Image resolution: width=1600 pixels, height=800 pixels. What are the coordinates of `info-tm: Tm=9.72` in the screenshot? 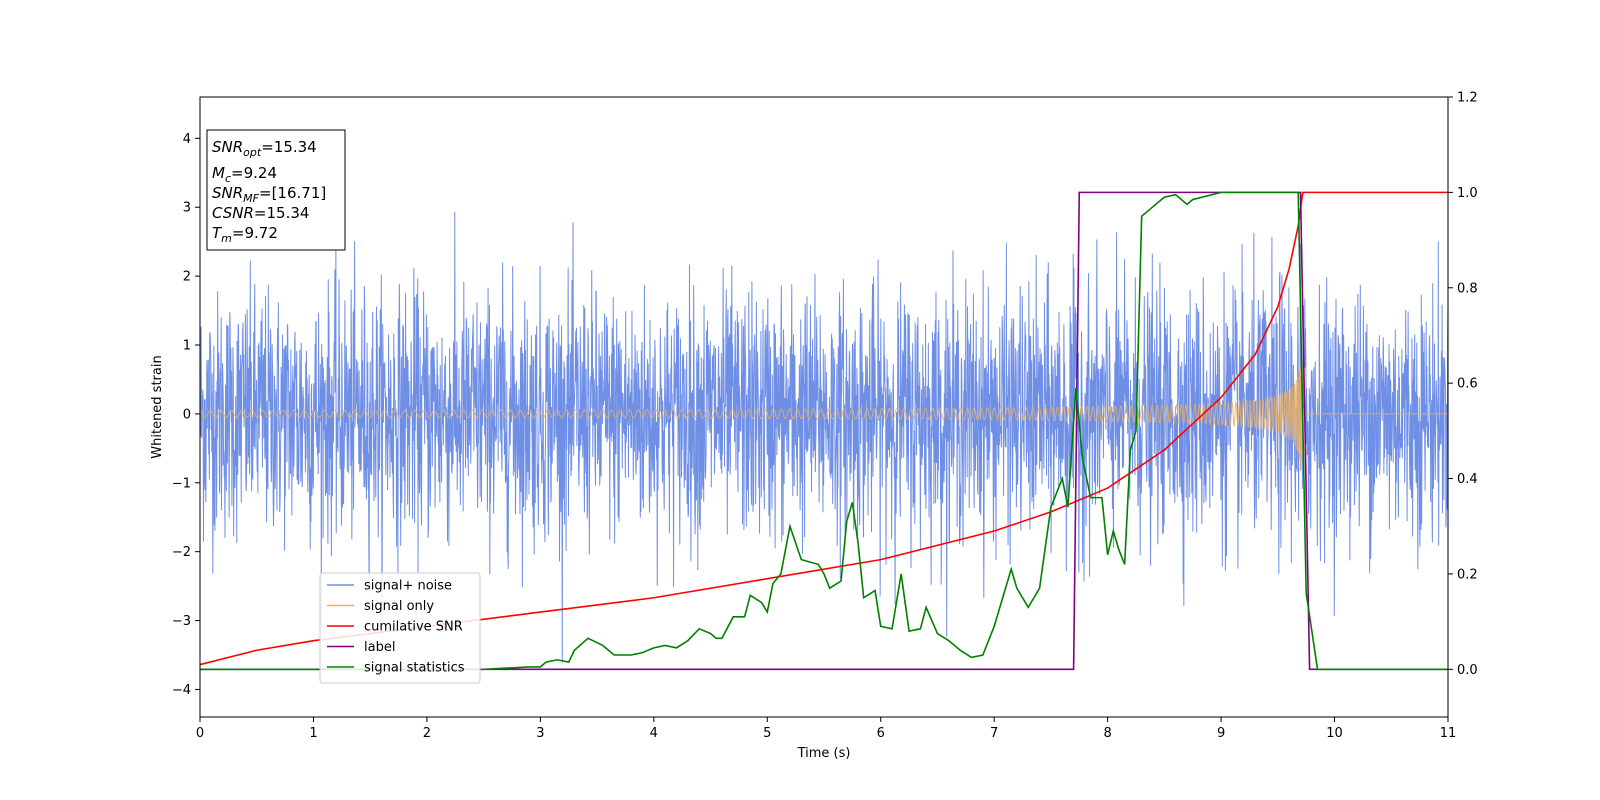 It's located at (245, 234).